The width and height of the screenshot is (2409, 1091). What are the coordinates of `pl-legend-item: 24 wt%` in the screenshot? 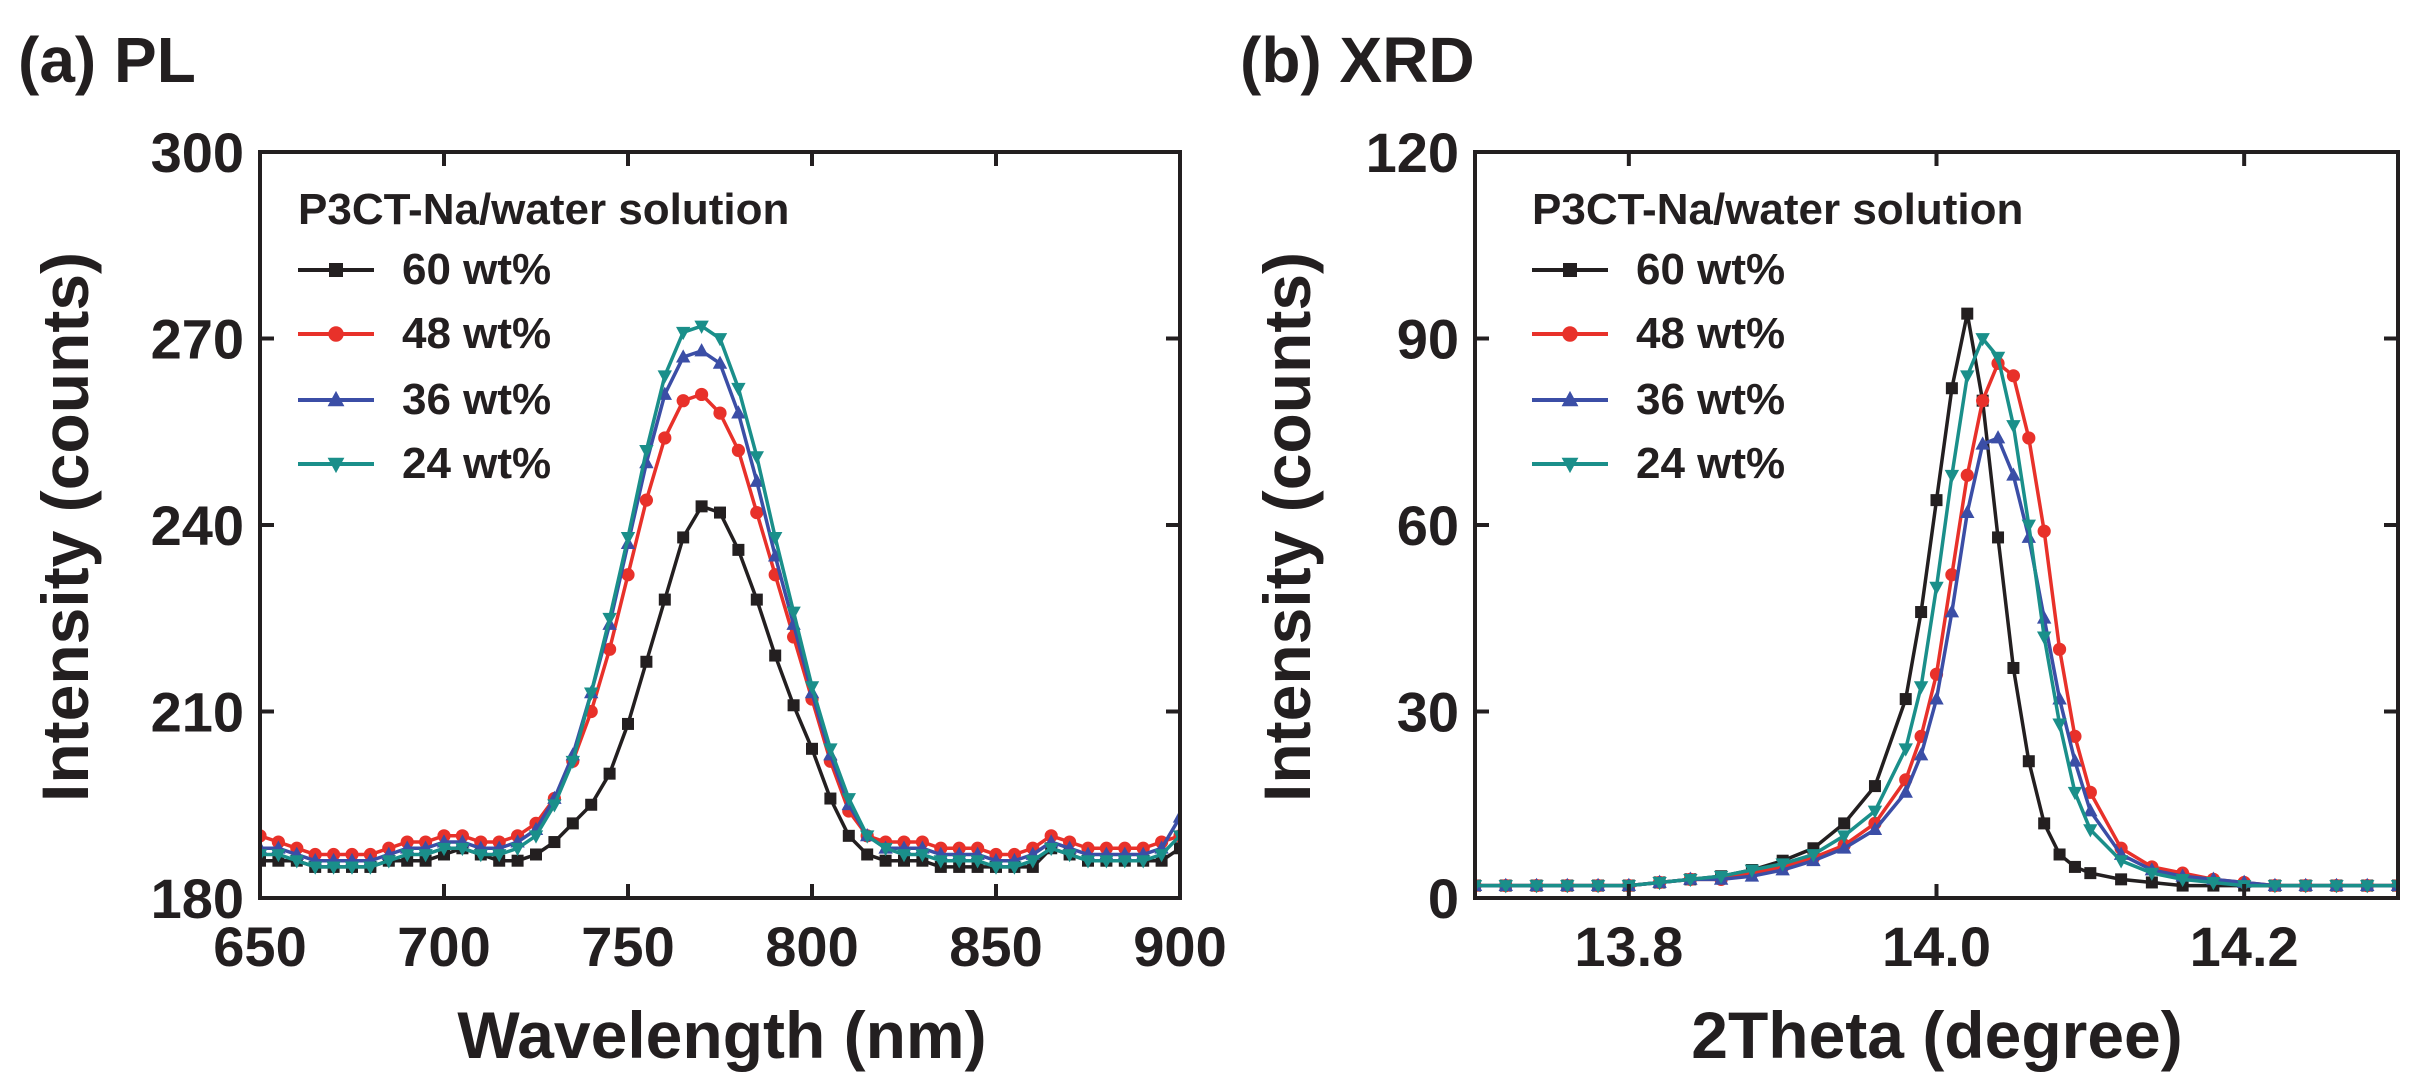 It's located at (424, 463).